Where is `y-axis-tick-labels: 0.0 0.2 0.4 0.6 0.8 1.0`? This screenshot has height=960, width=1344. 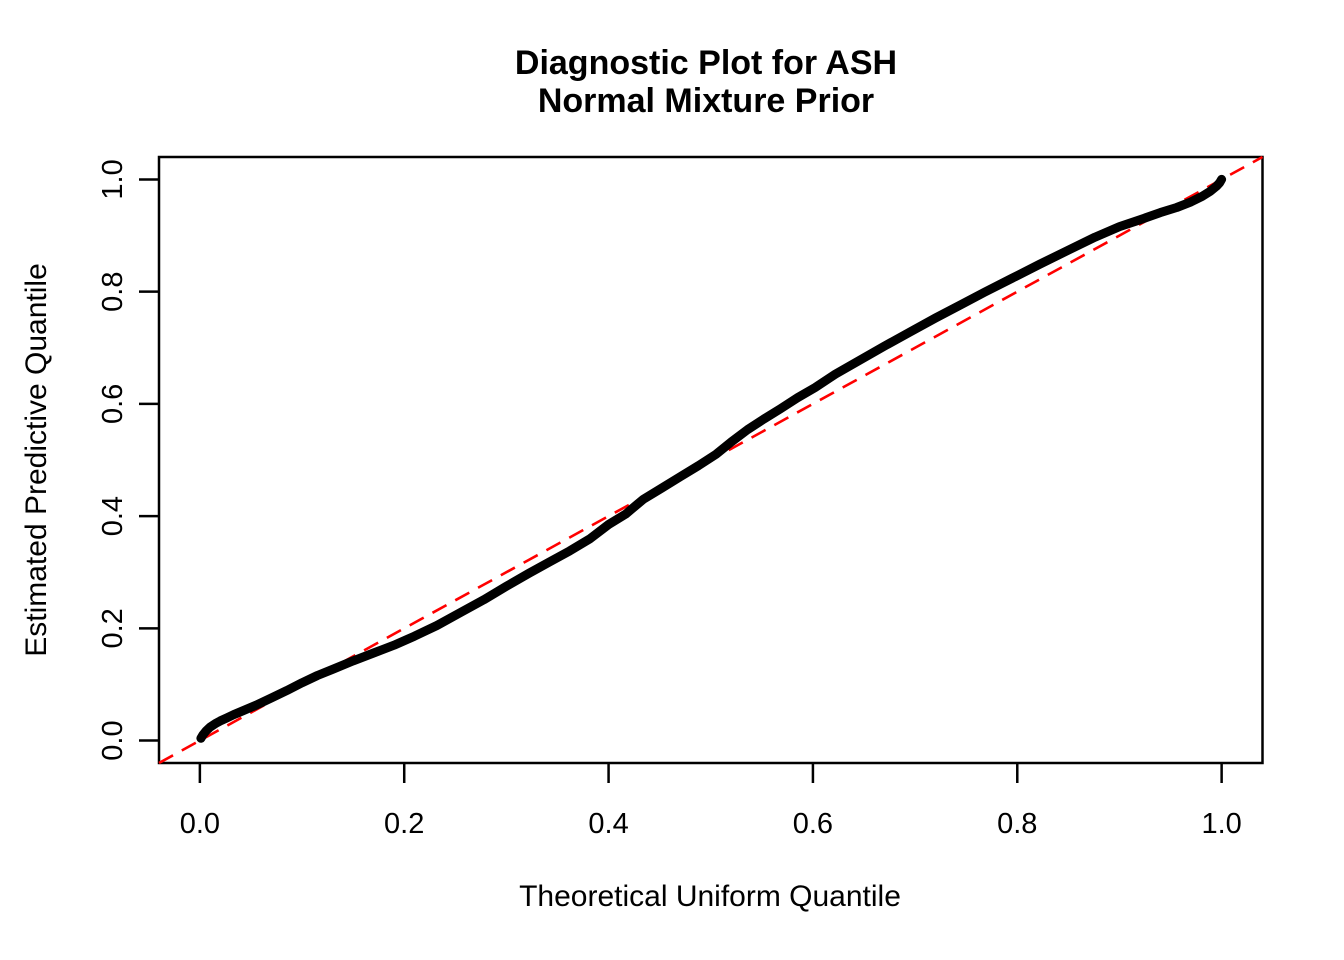
y-axis-tick-labels: 0.0 0.2 0.4 0.6 0.8 1.0 is located at coordinates (113, 459).